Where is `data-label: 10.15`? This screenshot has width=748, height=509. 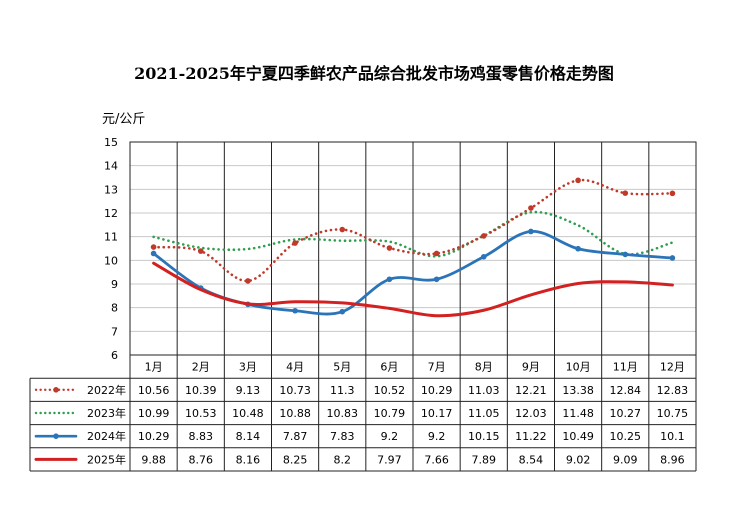
data-label: 10.15 is located at coordinates (484, 436).